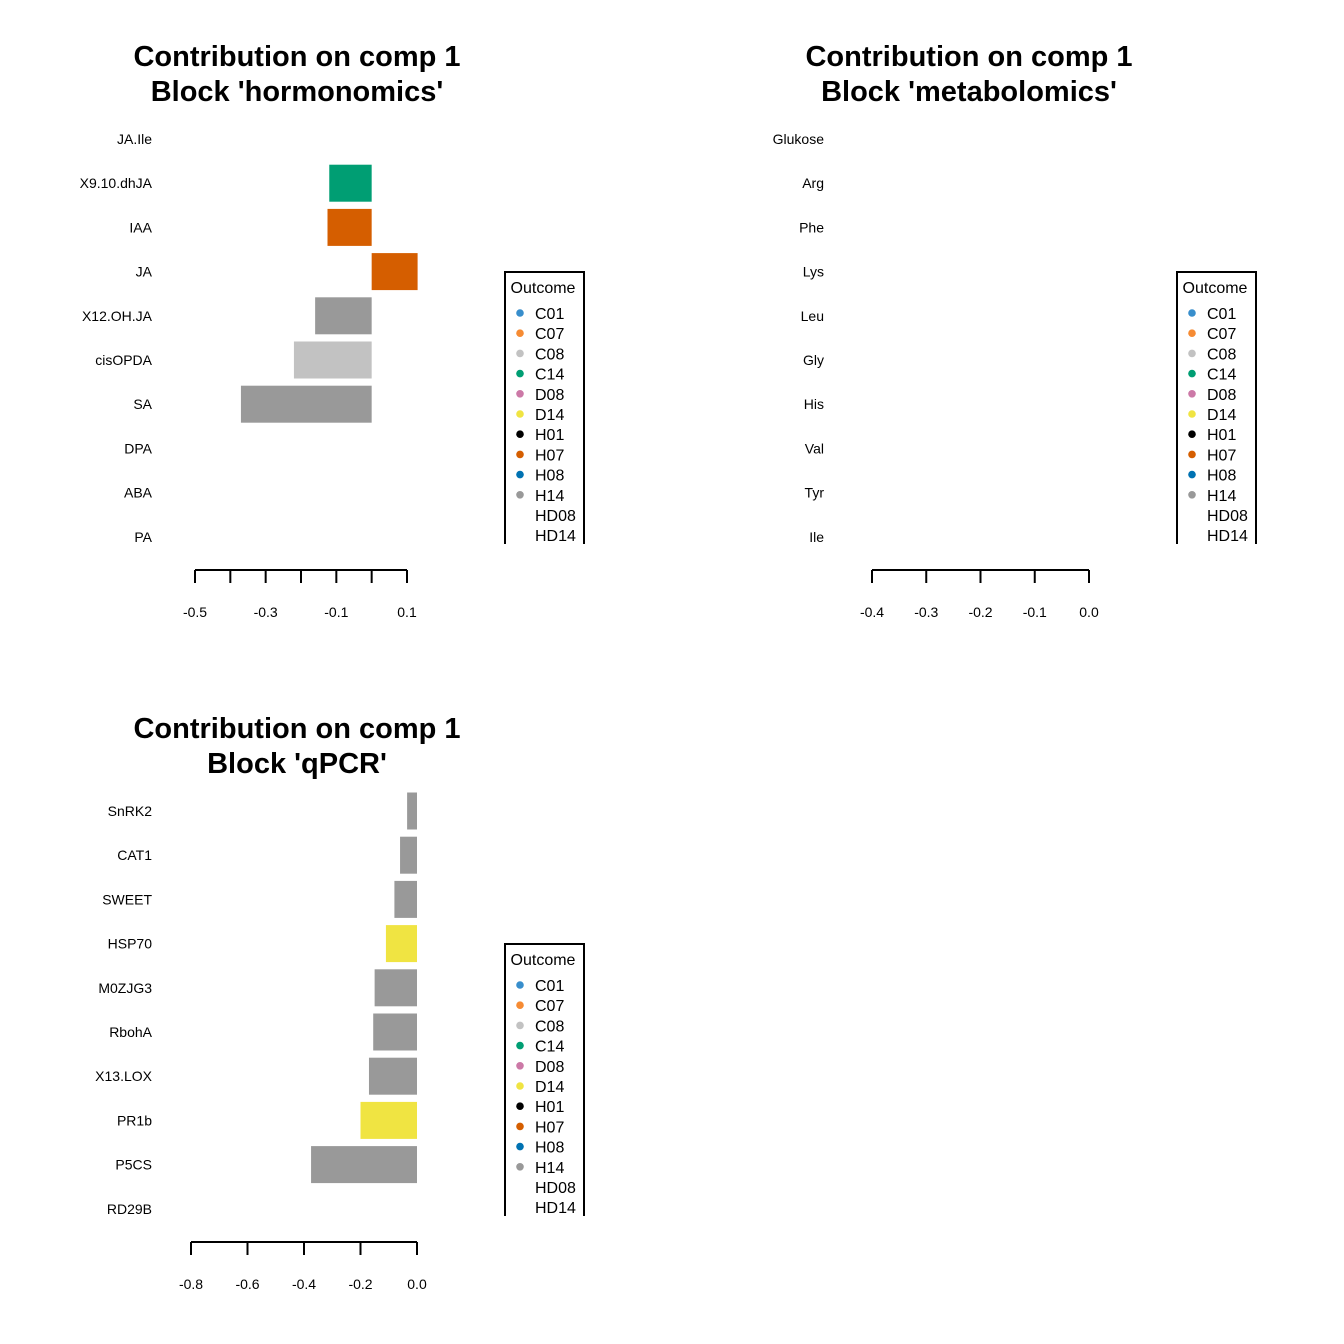 Image resolution: width=1344 pixels, height=1344 pixels. What do you see at coordinates (555, 1208) in the screenshot?
I see `legend-label: HD14` at bounding box center [555, 1208].